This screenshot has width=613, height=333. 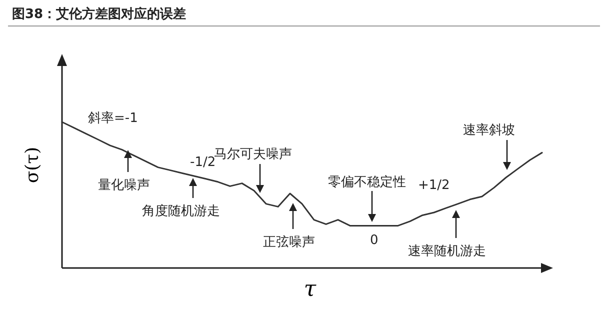 I want to click on annotation: 角度随机游走, so click(x=181, y=211).